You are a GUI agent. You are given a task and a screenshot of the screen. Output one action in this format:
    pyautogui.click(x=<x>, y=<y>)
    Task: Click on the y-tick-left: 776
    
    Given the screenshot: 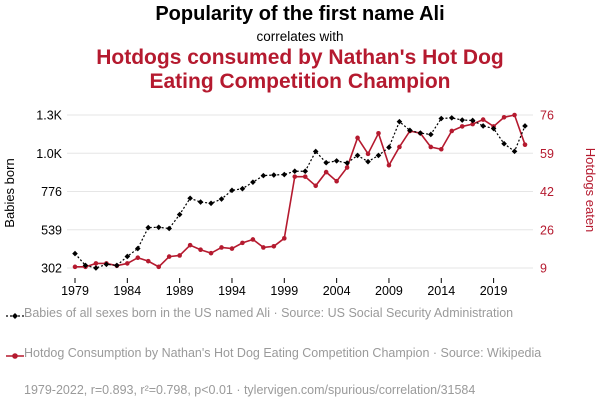 What is the action you would take?
    pyautogui.click(x=51, y=192)
    